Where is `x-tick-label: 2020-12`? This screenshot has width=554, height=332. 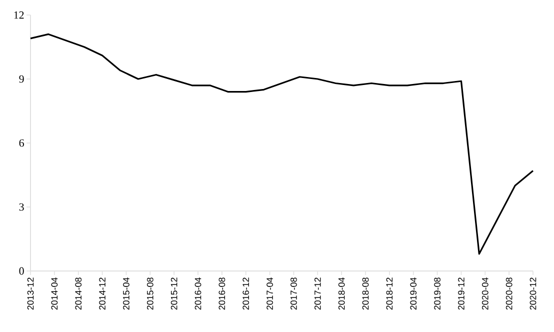 x-tick-label: 2020-12 is located at coordinates (533, 294).